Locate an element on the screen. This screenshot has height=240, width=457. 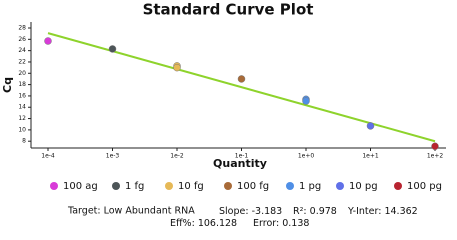
stat-label: Slope: is located at coordinates (234, 211).